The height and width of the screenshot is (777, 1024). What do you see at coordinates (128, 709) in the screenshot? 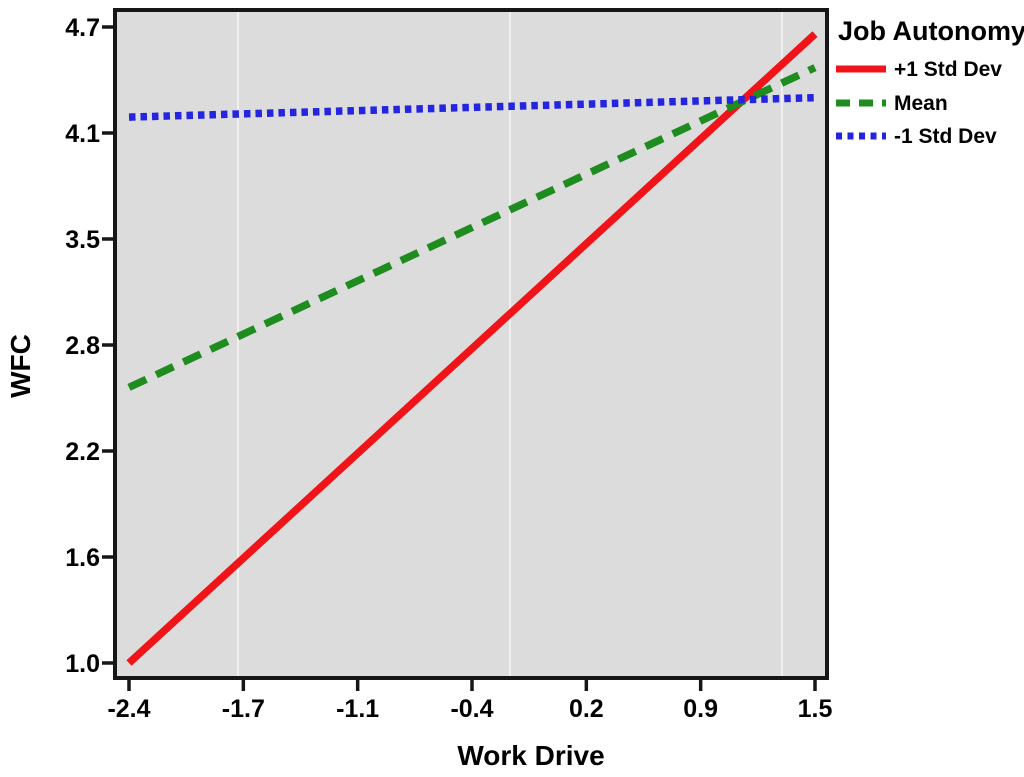
I see `x-tick-label: -2.4` at bounding box center [128, 709].